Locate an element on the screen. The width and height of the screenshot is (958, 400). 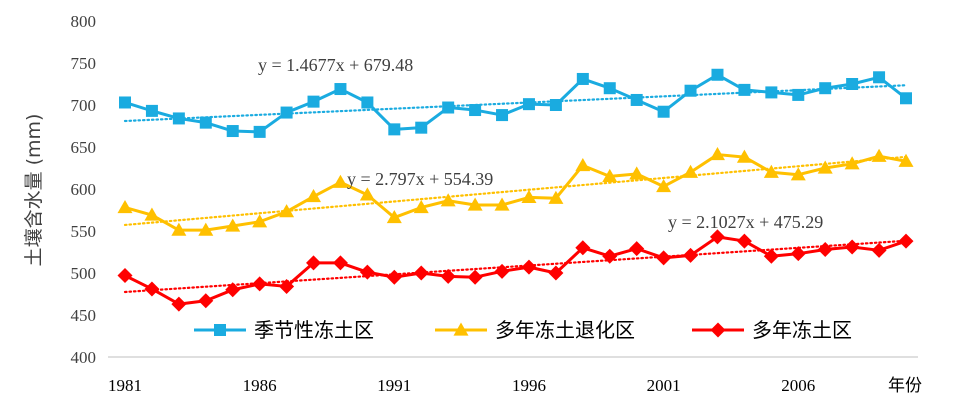
x-axis-label: 年份 is located at coordinates (905, 386).